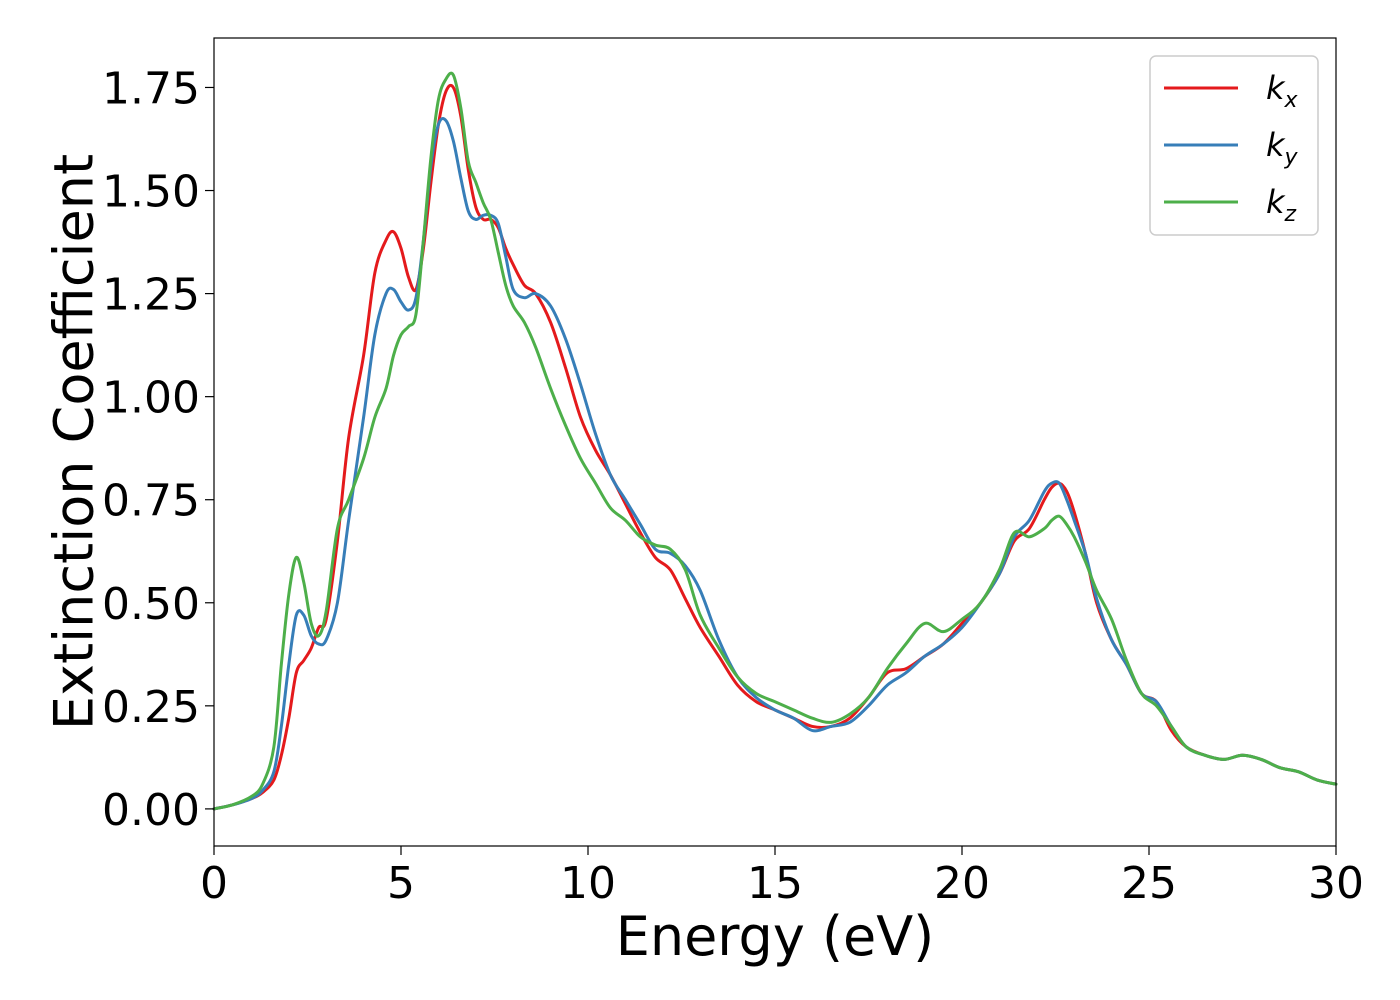  Describe the element at coordinates (151, 88) in the screenshot. I see `y-tick-label: 1.75` at that location.